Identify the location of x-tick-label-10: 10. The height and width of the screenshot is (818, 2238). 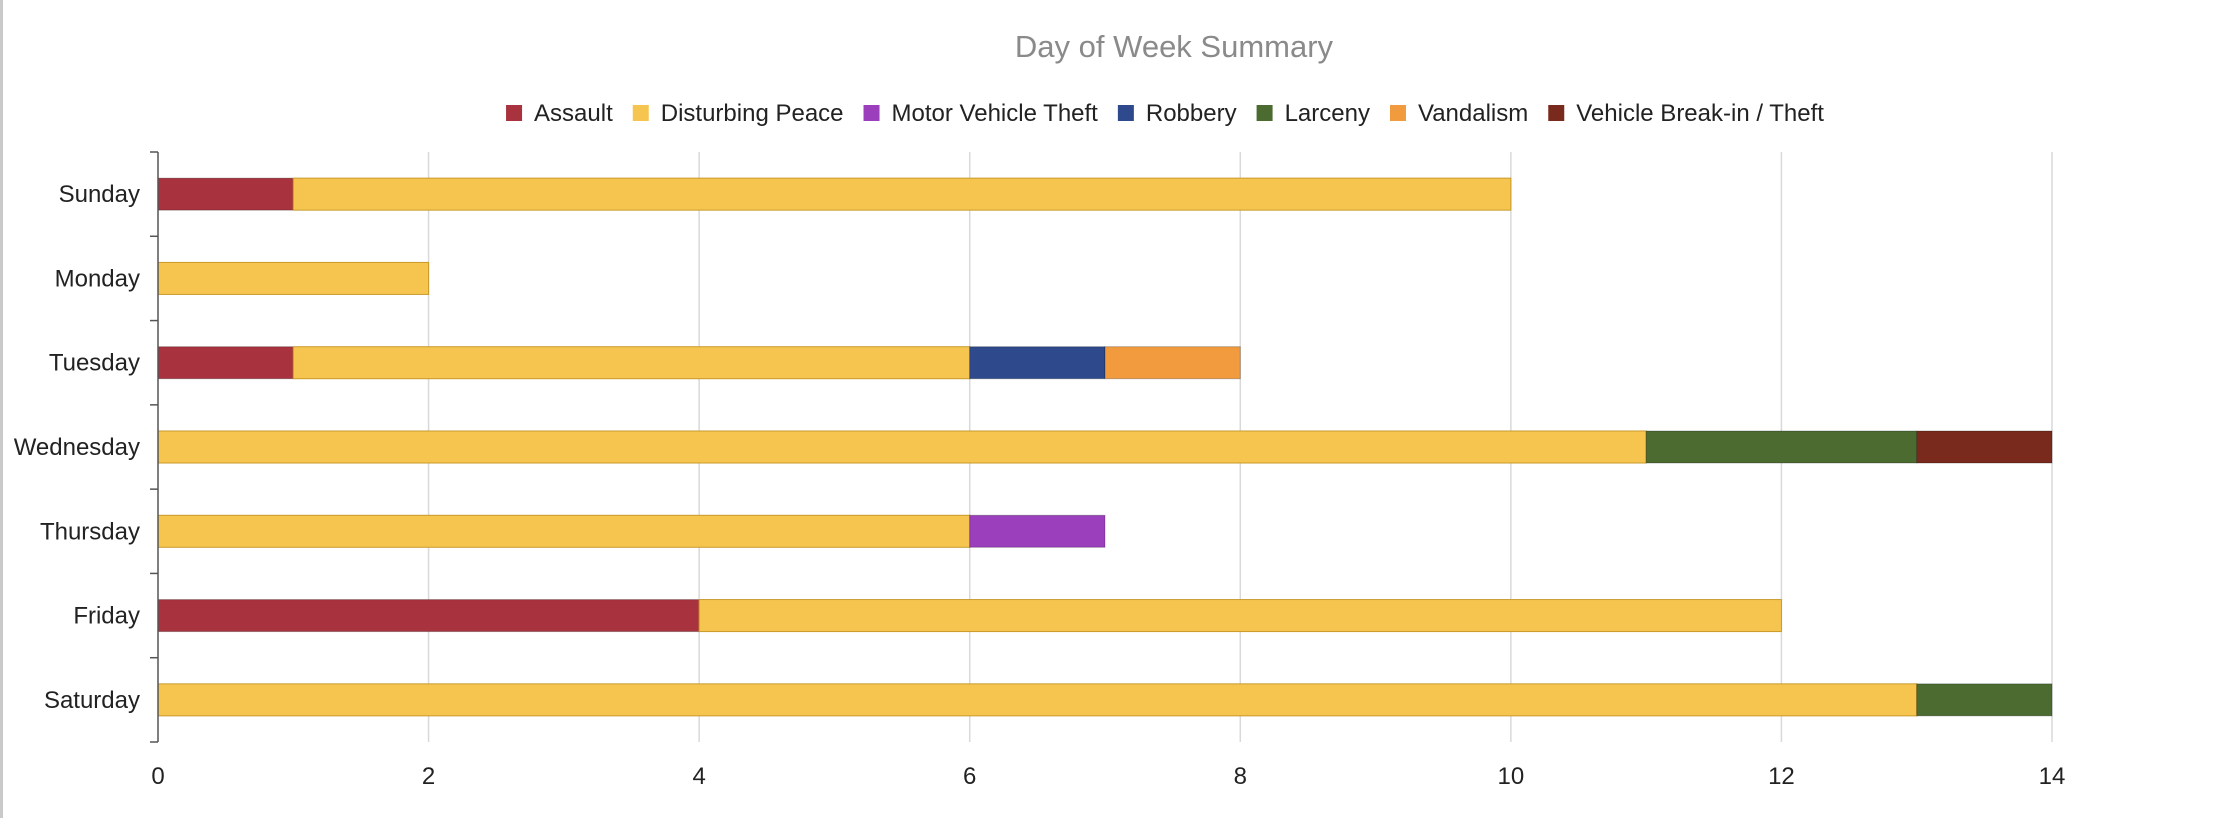
(1511, 776).